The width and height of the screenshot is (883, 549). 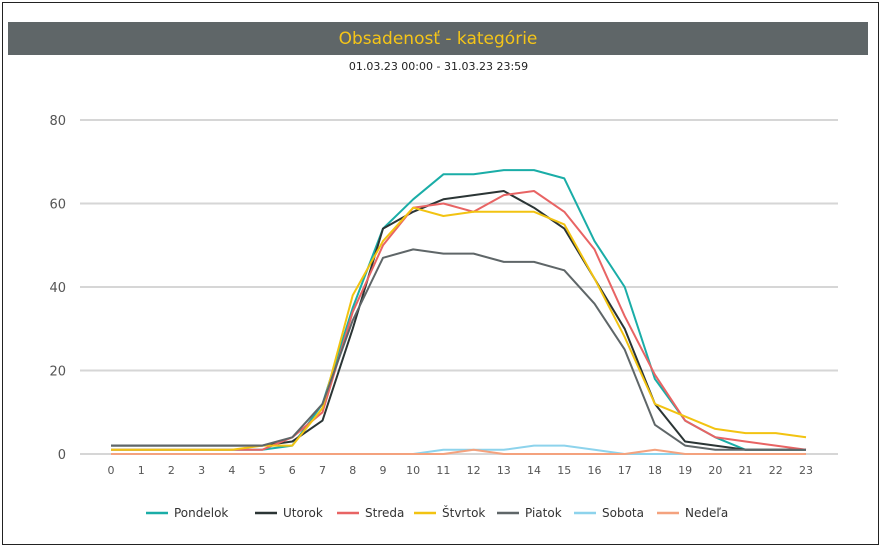 I want to click on x-tick-label: 22, so click(x=776, y=470).